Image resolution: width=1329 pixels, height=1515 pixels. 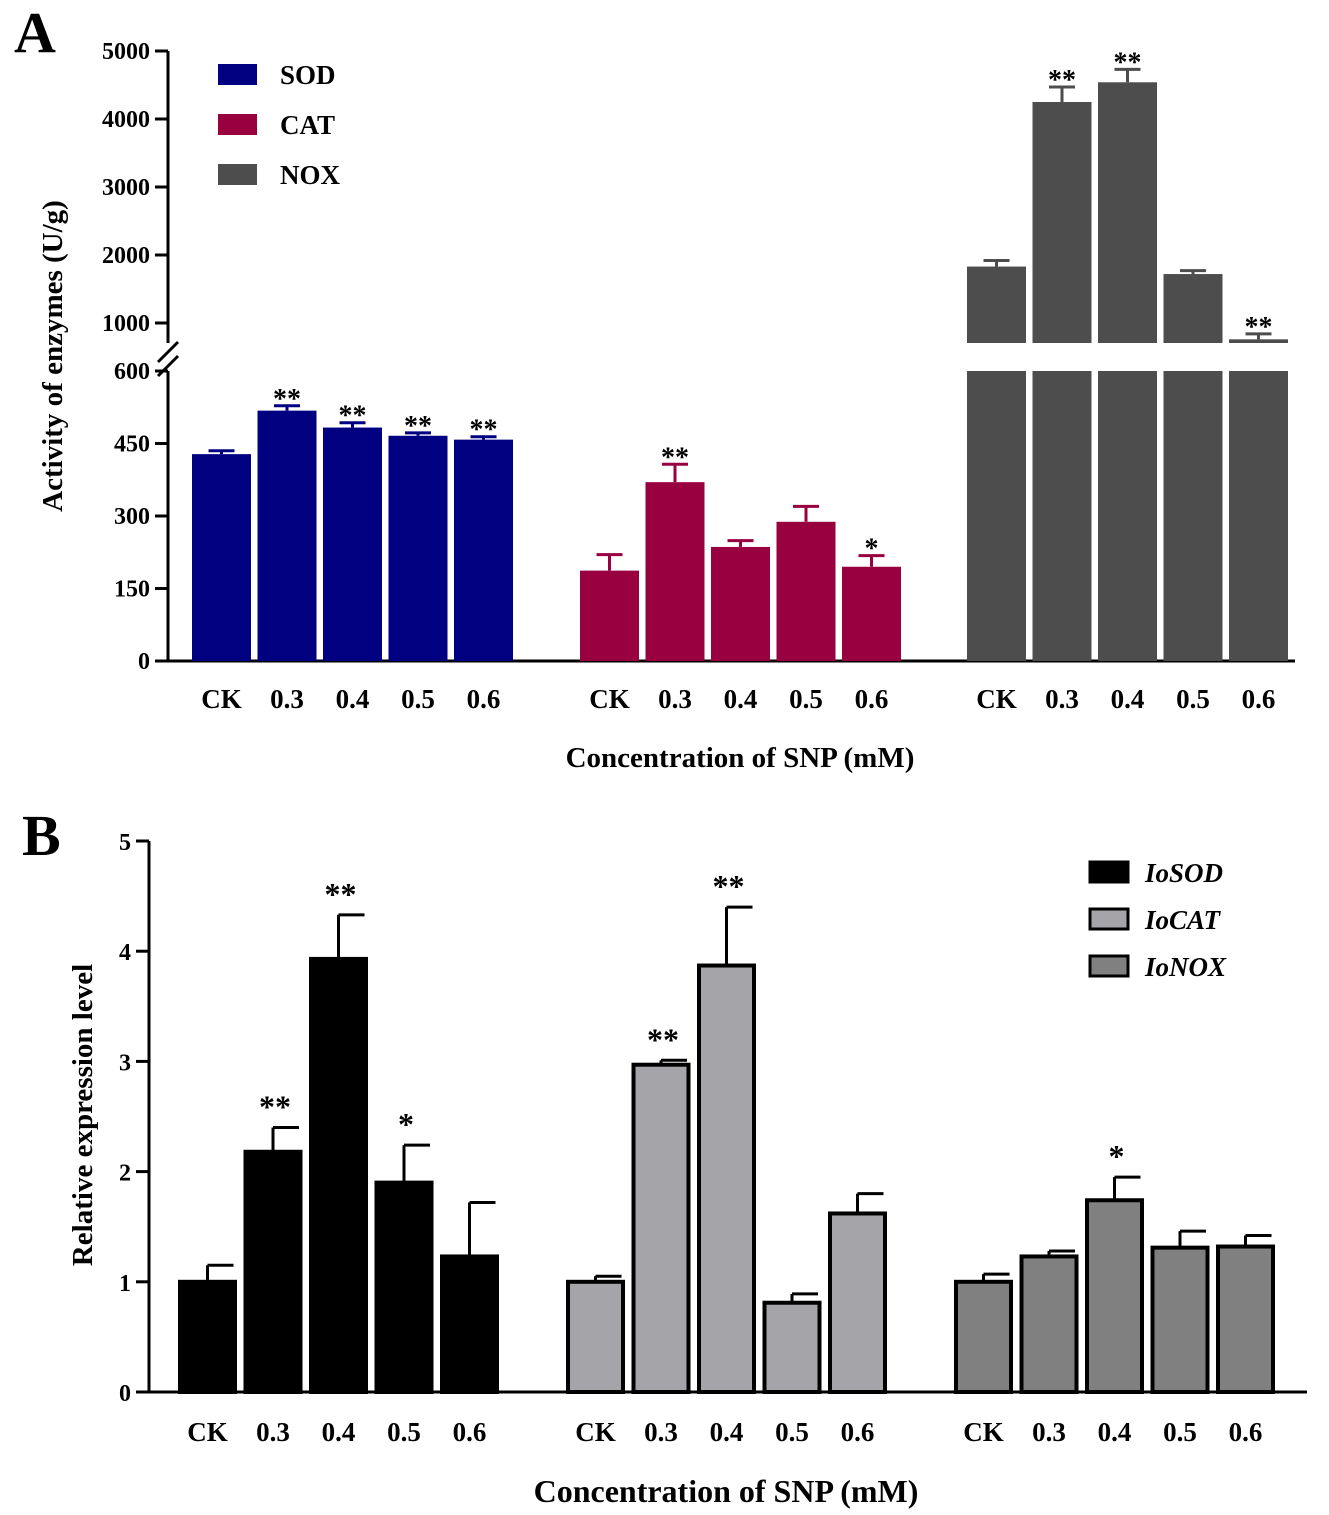 I want to click on legend-label: IoNOX, so click(x=1185, y=967).